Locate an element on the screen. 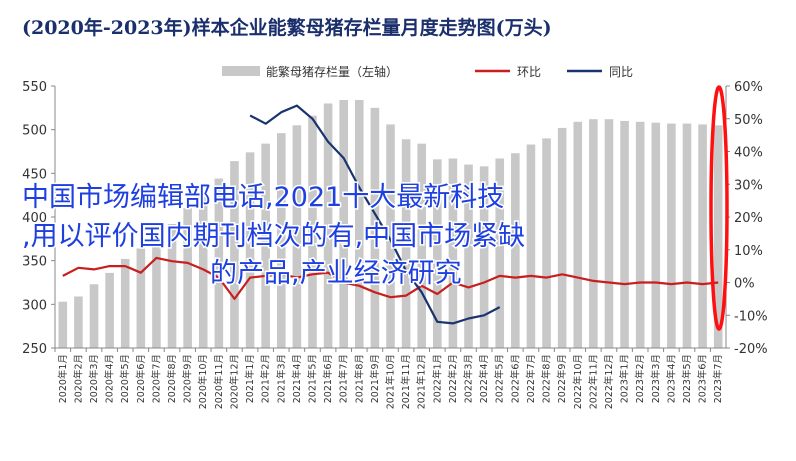  x-tick-label: 2022年5月 is located at coordinates (500, 378).